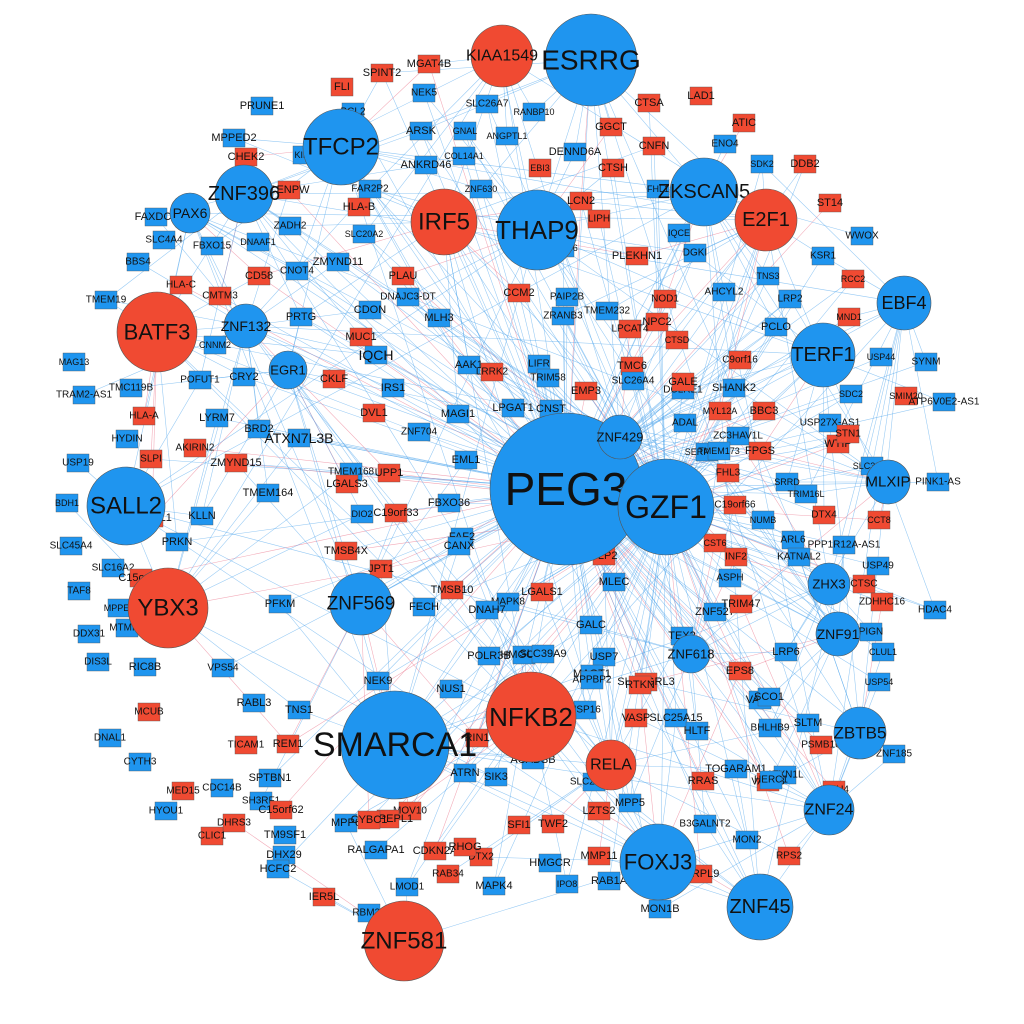  Describe the element at coordinates (882, 602) in the screenshot. I see `gene-node: ZDHHC16` at that location.